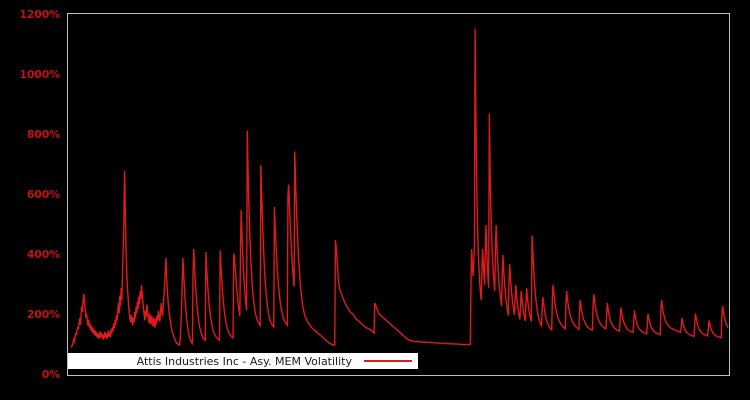 This screenshot has height=400, width=750. What do you see at coordinates (43, 134) in the screenshot?
I see `ytick-label-800: 800%` at bounding box center [43, 134].